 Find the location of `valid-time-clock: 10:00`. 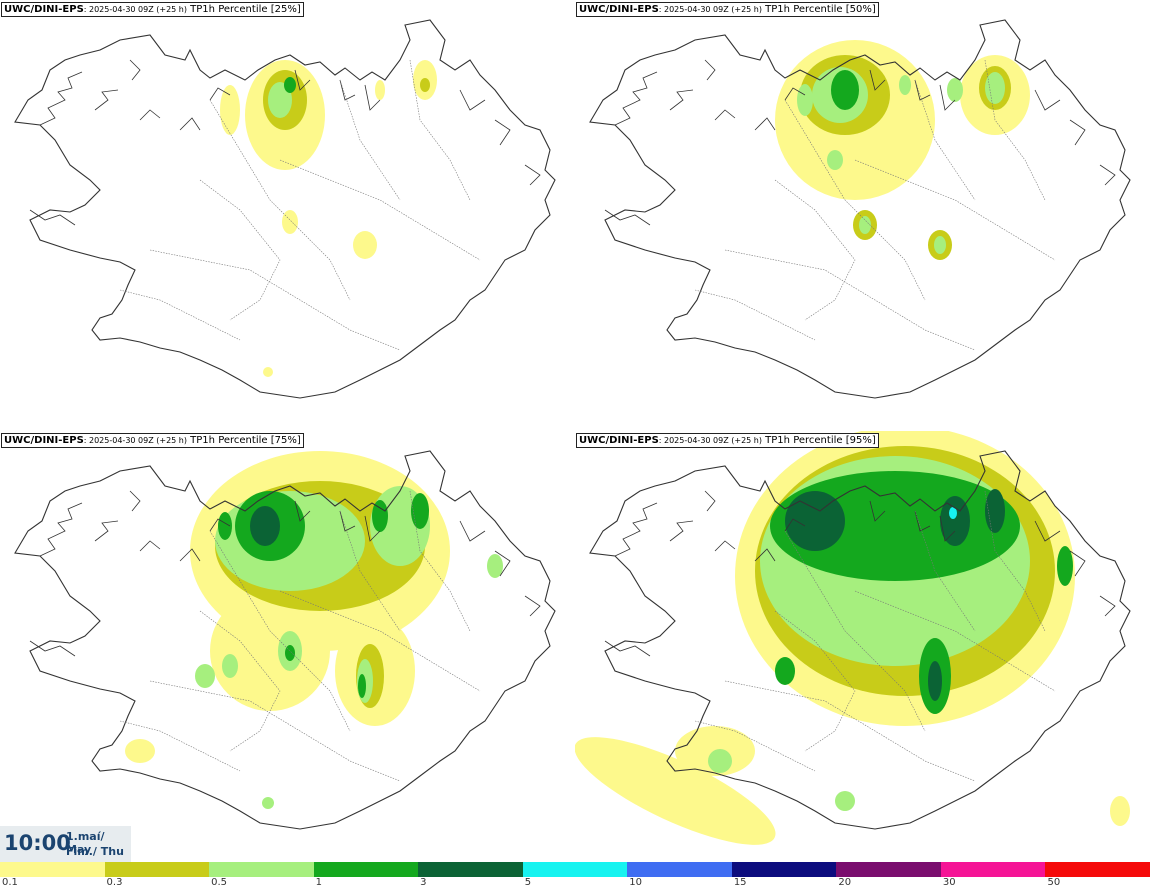

valid-time-clock: 10:00 is located at coordinates (37, 843).